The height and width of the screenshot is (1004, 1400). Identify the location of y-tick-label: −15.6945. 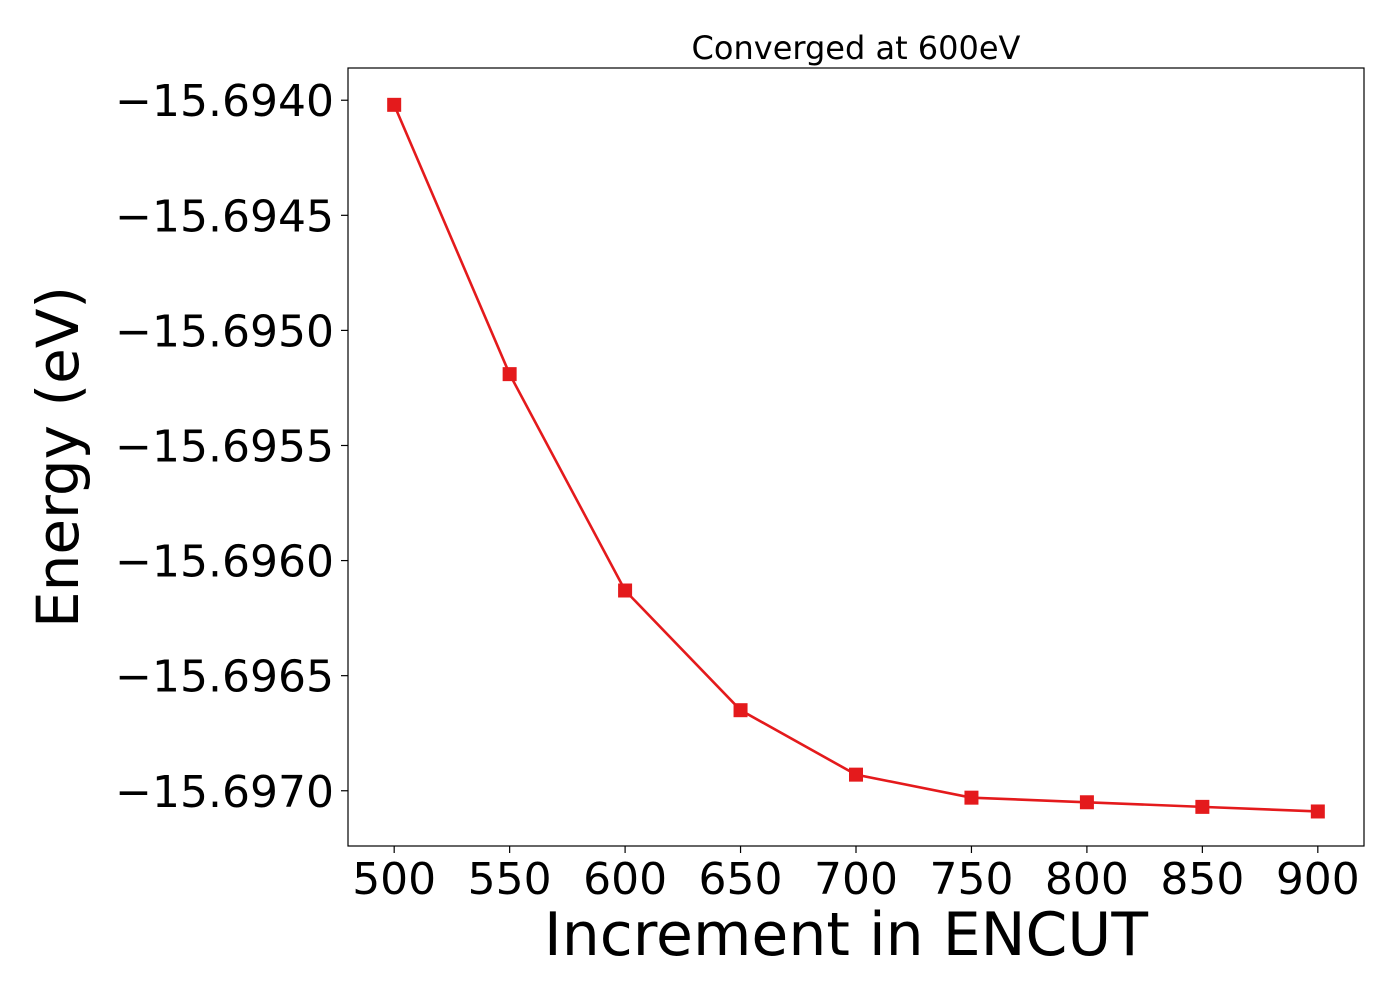
(224, 216).